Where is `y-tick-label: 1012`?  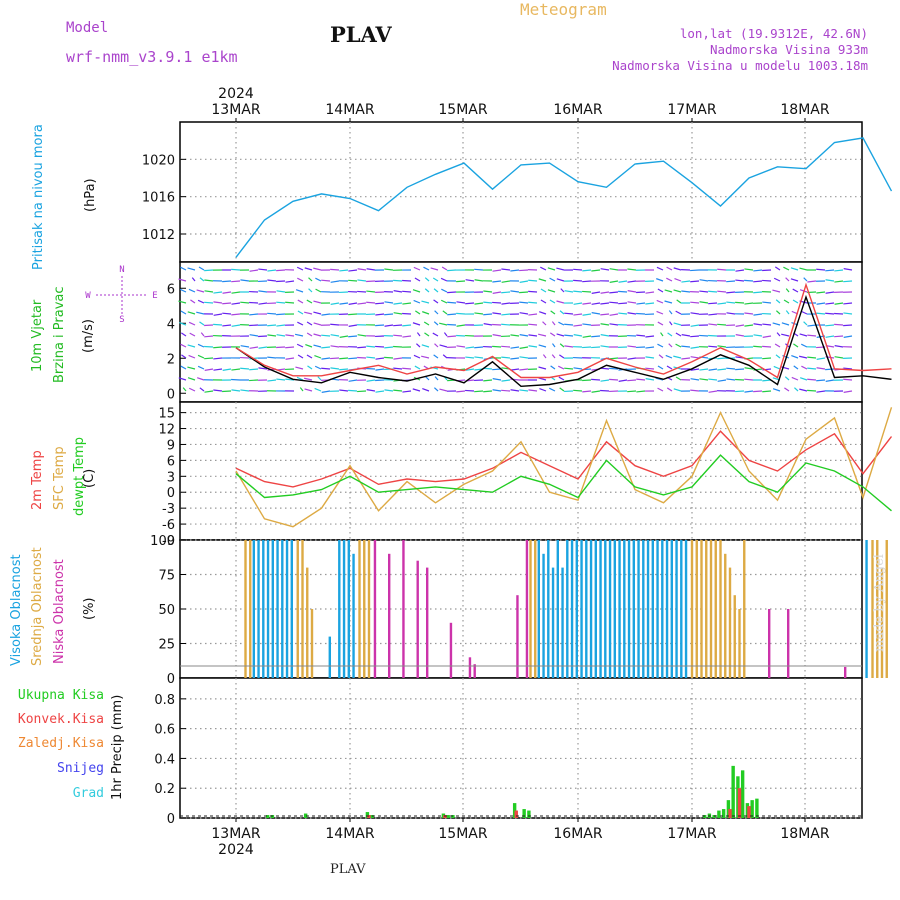 y-tick-label: 1012 is located at coordinates (158, 235).